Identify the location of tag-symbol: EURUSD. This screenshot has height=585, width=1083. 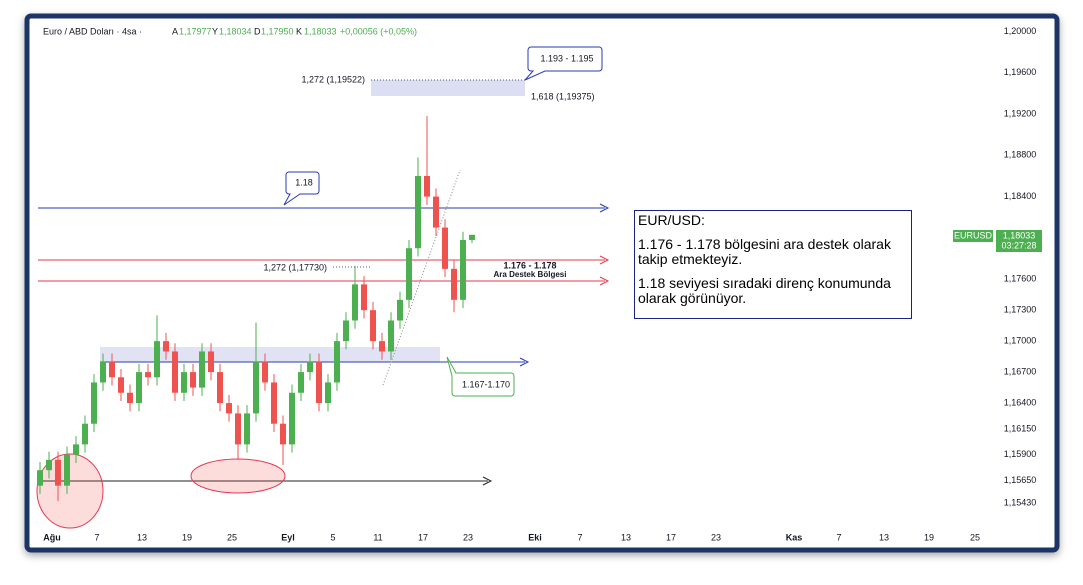
(973, 235).